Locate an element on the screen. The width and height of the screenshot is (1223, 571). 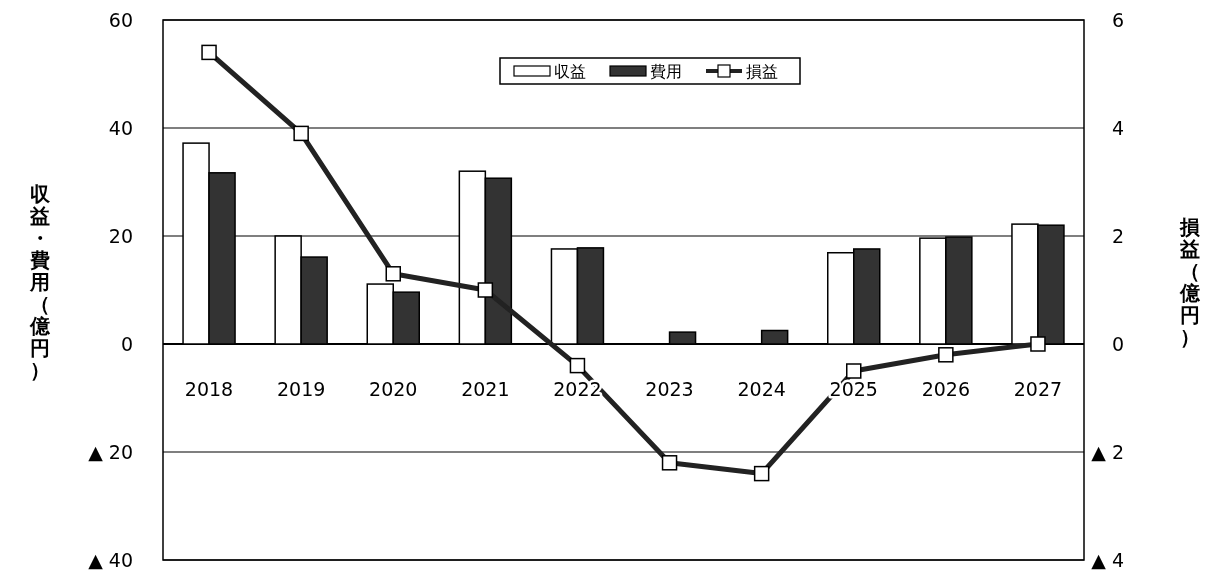
x-tick-label: 2018 is located at coordinates (209, 389).